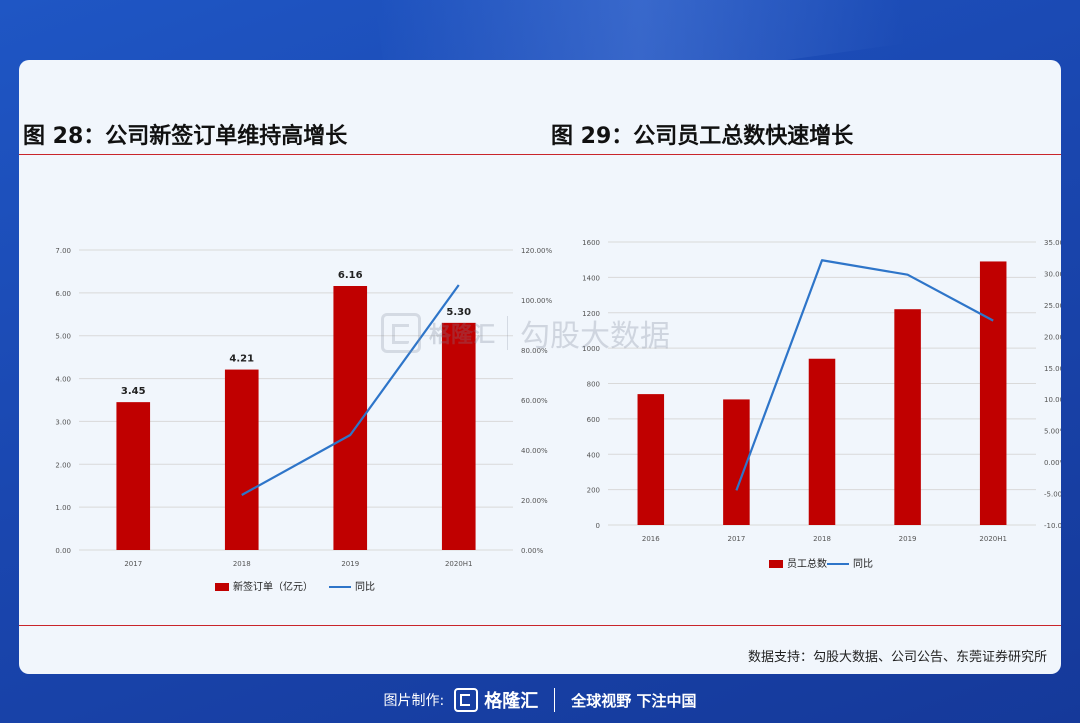 The height and width of the screenshot is (723, 1080). What do you see at coordinates (651, 539) in the screenshot?
I see `x-tick-label: 2016` at bounding box center [651, 539].